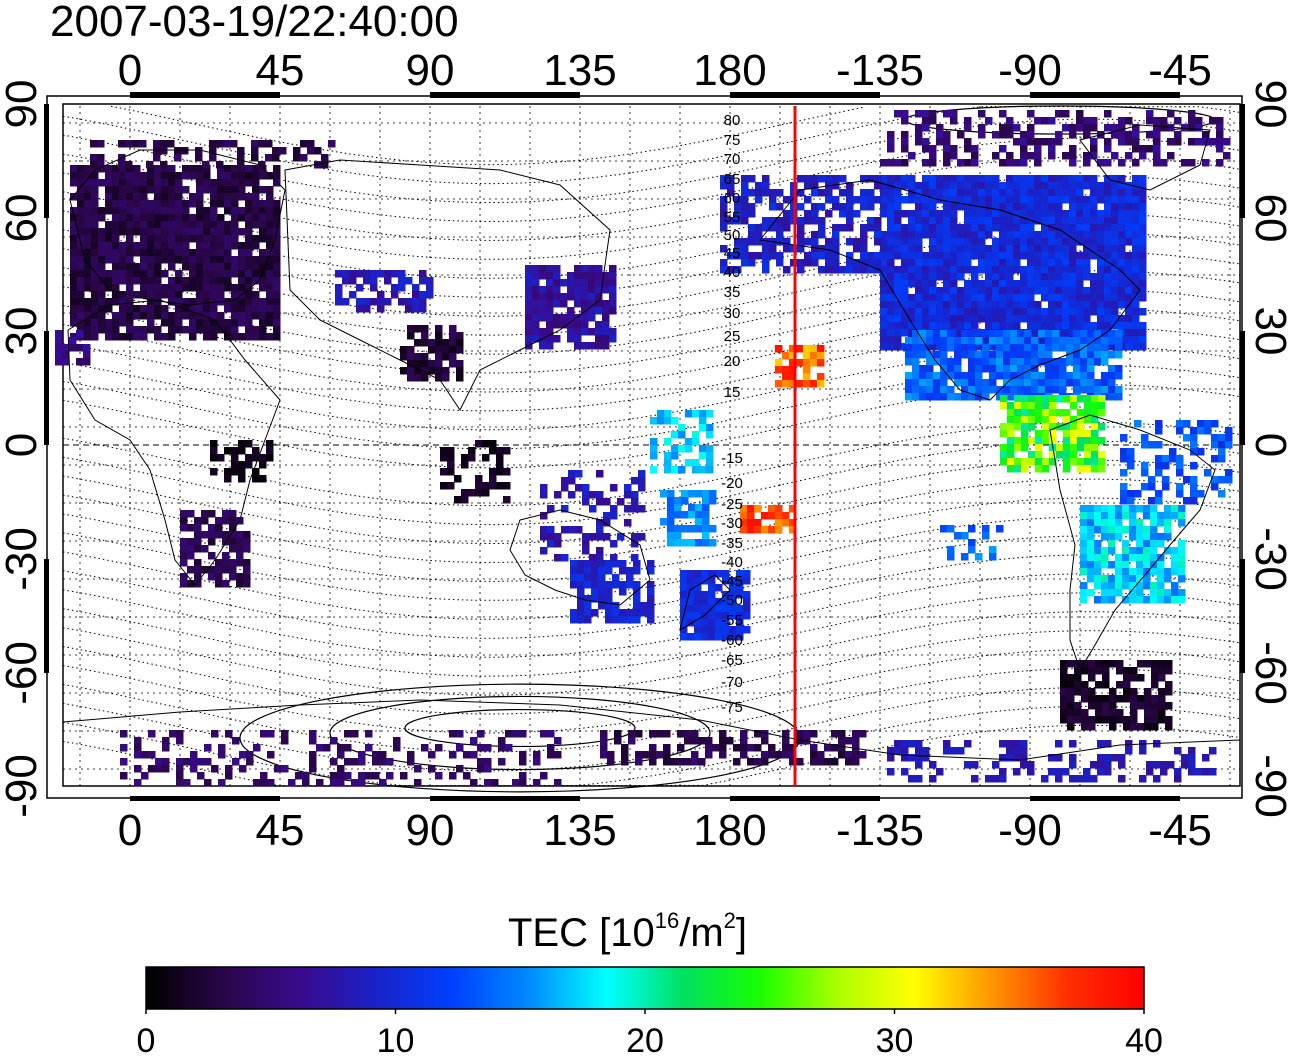 The height and width of the screenshot is (1057, 1292). Describe the element at coordinates (732, 600) in the screenshot. I see `contour-label: -50` at that location.